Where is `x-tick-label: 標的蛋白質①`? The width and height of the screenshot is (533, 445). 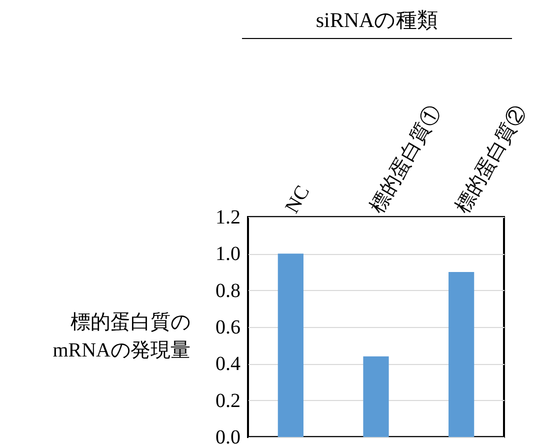
x-tick-label: 標的蛋白質① is located at coordinates (406, 159).